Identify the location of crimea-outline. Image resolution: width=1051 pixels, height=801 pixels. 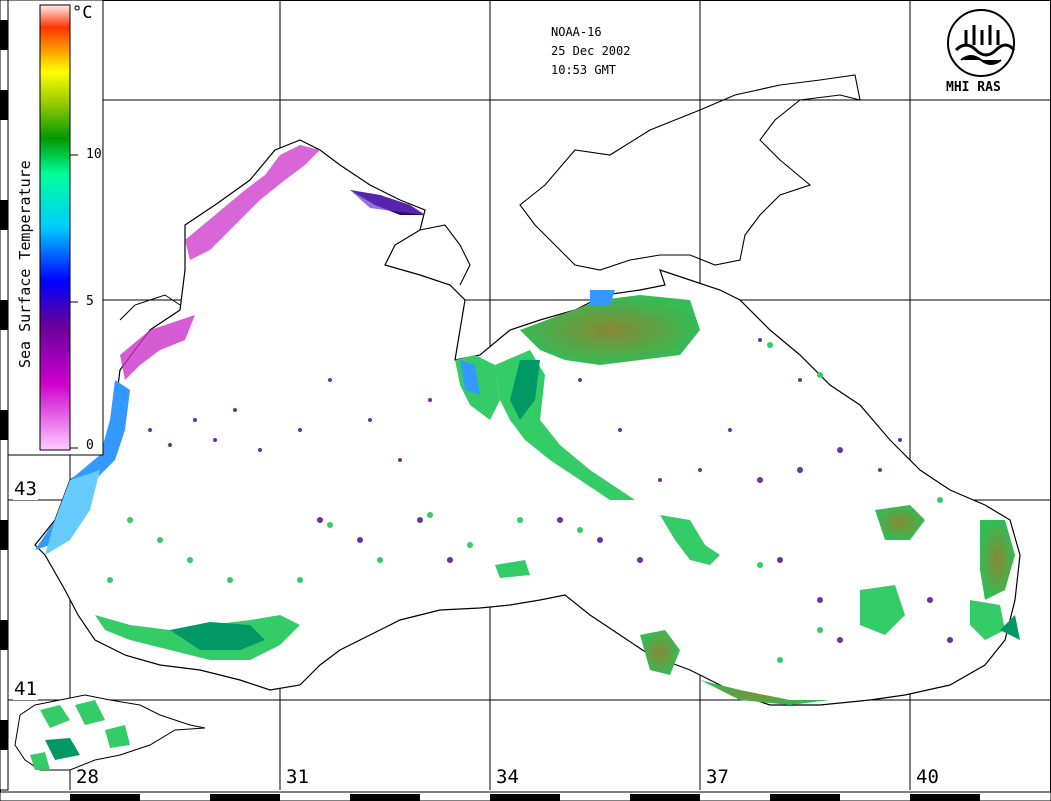
(445, 255).